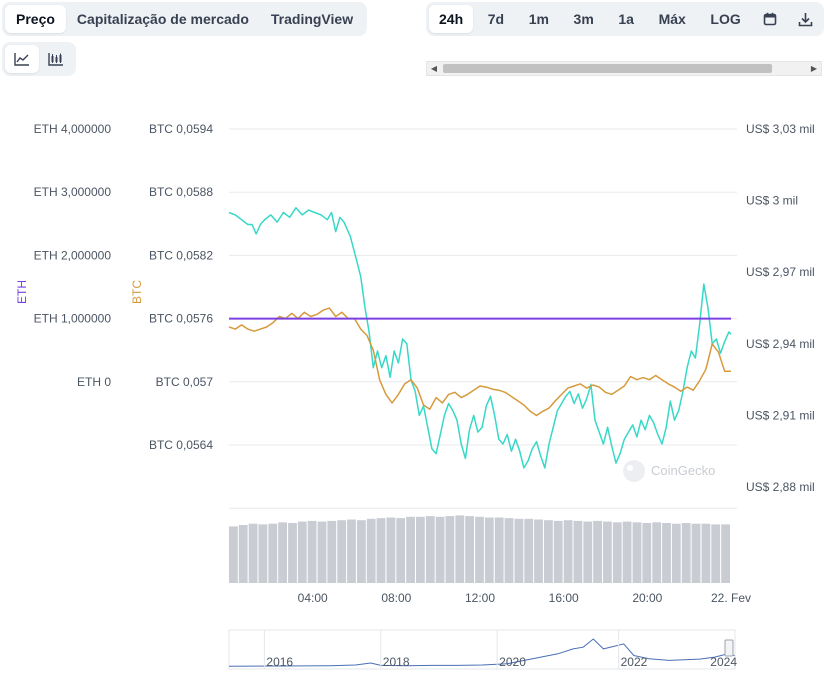  I want to click on download-icon, so click(805, 19).